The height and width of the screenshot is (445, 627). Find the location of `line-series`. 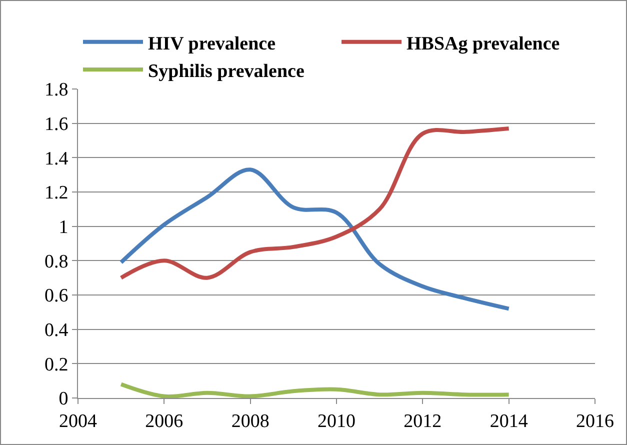

line-series is located at coordinates (315, 390).